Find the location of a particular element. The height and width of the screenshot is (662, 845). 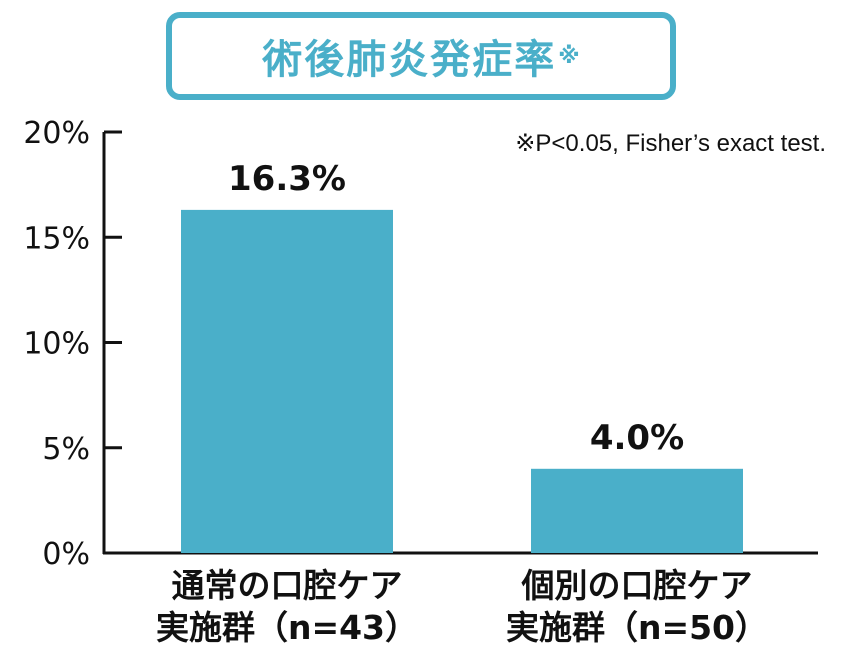

chart-title: 術後肺炎発症率 is located at coordinates (409, 60).